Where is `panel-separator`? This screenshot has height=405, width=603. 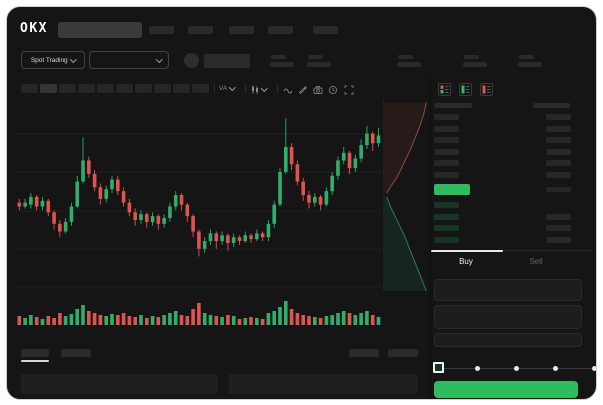
panel-separator is located at coordinates (430, 238).